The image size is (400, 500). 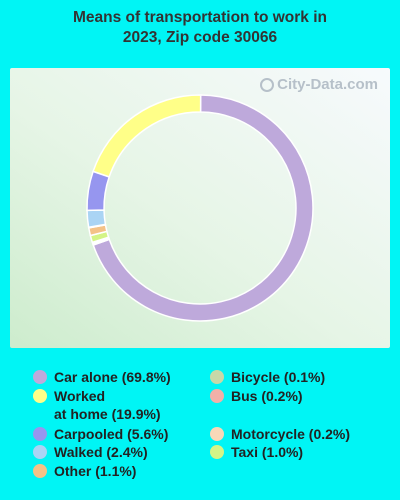 I want to click on legend-label: Walked (2.4%), so click(x=101, y=452).